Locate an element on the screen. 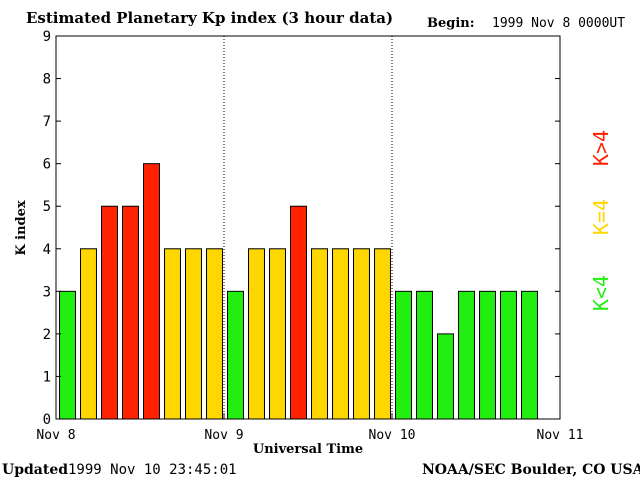 The height and width of the screenshot is (480, 640). x-tick-label: Nov 9 is located at coordinates (223, 435).